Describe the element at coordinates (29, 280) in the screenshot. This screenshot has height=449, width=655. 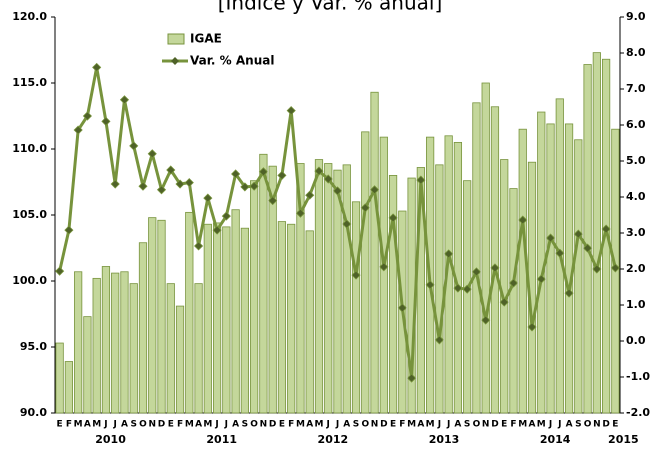
I see `y-tick-label: 100.0` at that location.